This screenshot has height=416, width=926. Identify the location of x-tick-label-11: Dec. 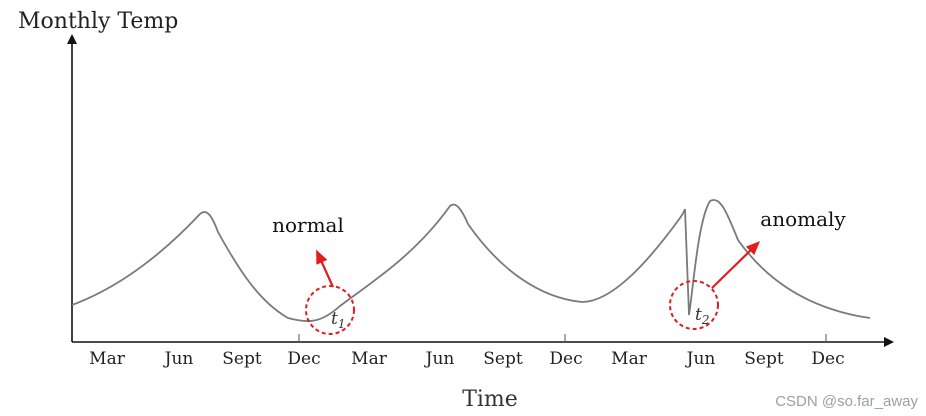
(827, 359).